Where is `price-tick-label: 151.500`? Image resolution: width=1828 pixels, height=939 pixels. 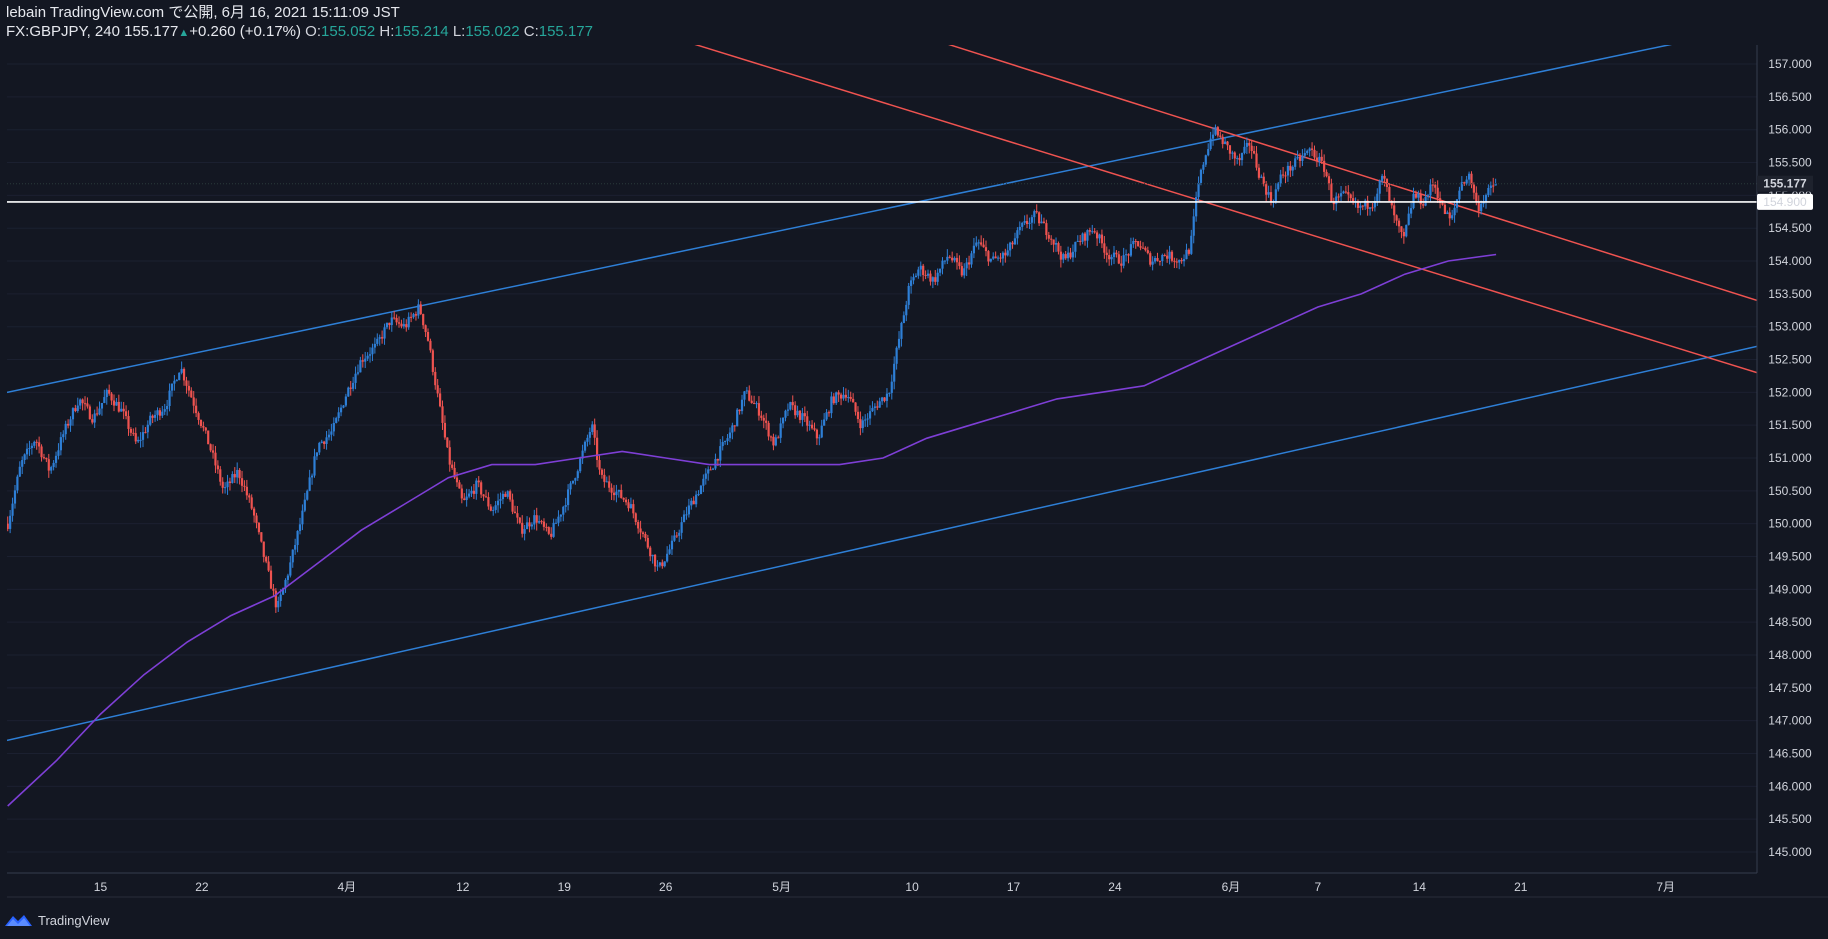
price-tick-label: 151.500 is located at coordinates (1790, 425).